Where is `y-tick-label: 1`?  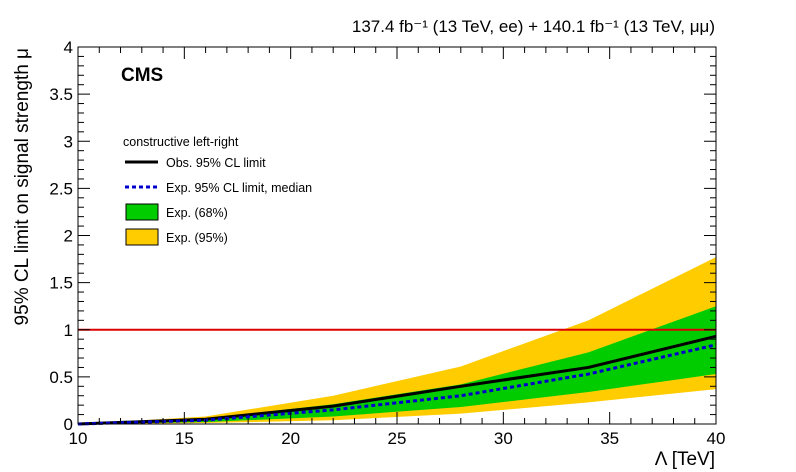 y-tick-label: 1 is located at coordinates (68, 330).